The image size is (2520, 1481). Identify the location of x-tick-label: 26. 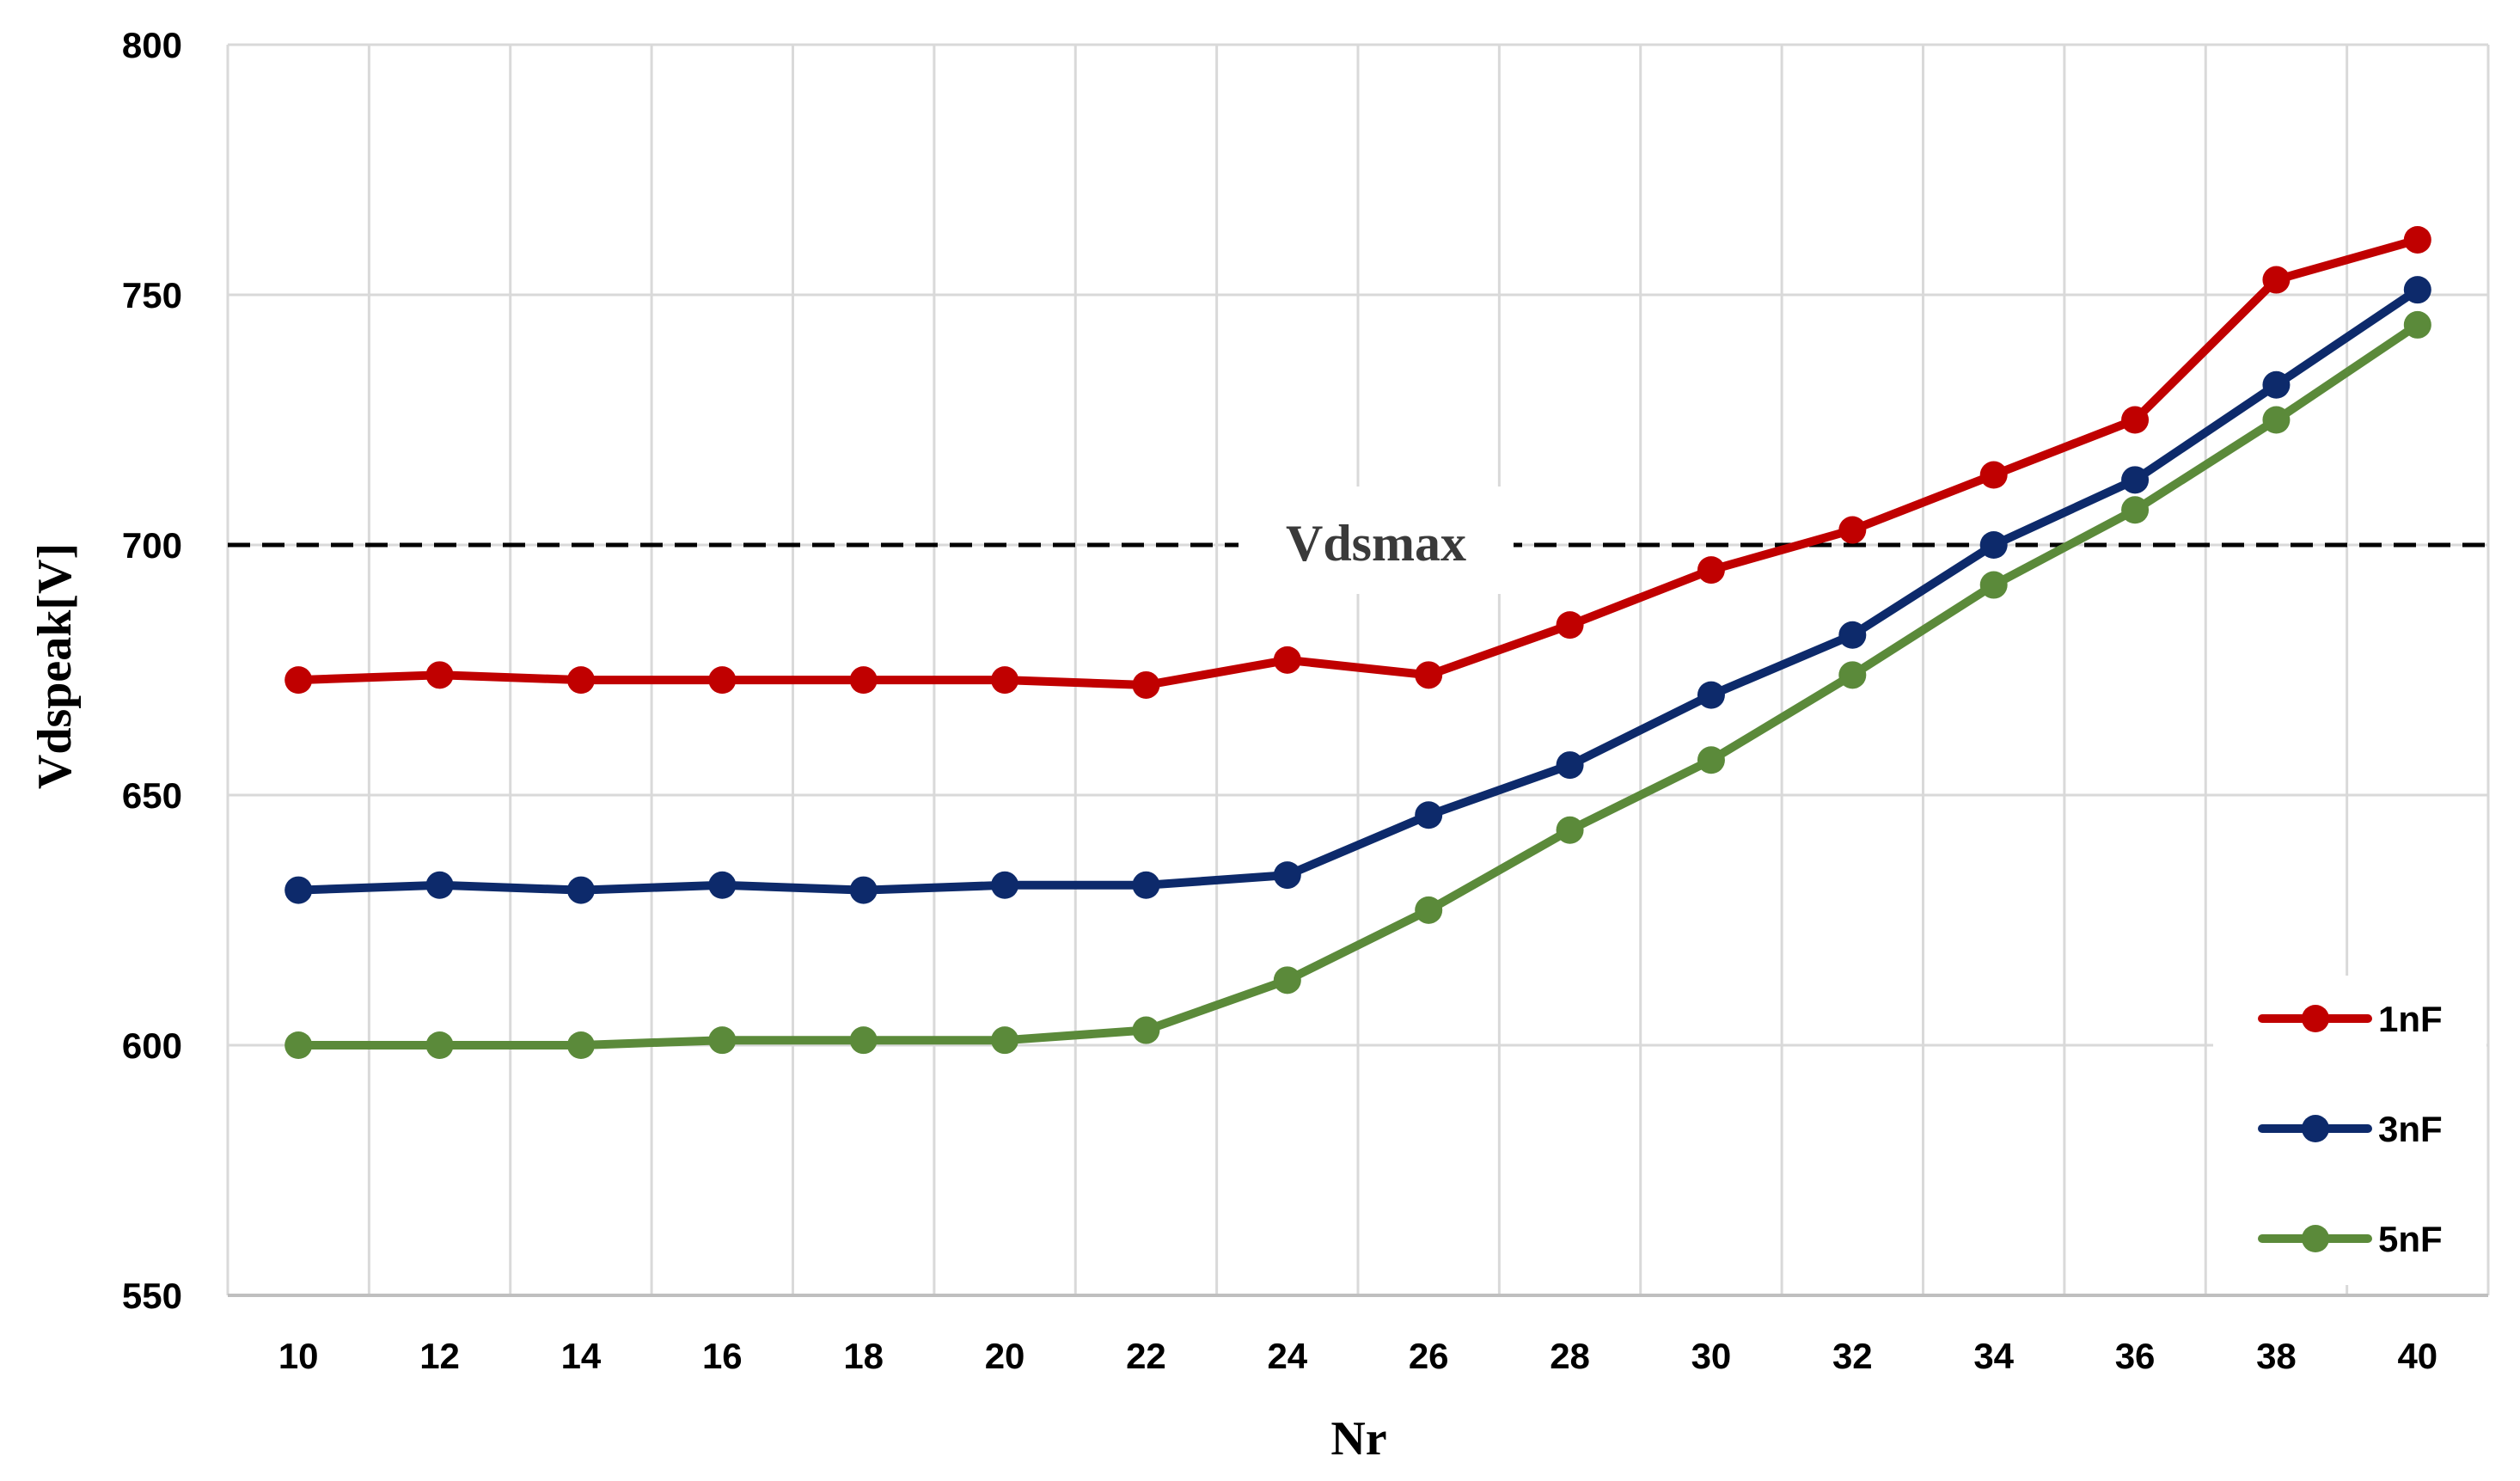
(1429, 1356).